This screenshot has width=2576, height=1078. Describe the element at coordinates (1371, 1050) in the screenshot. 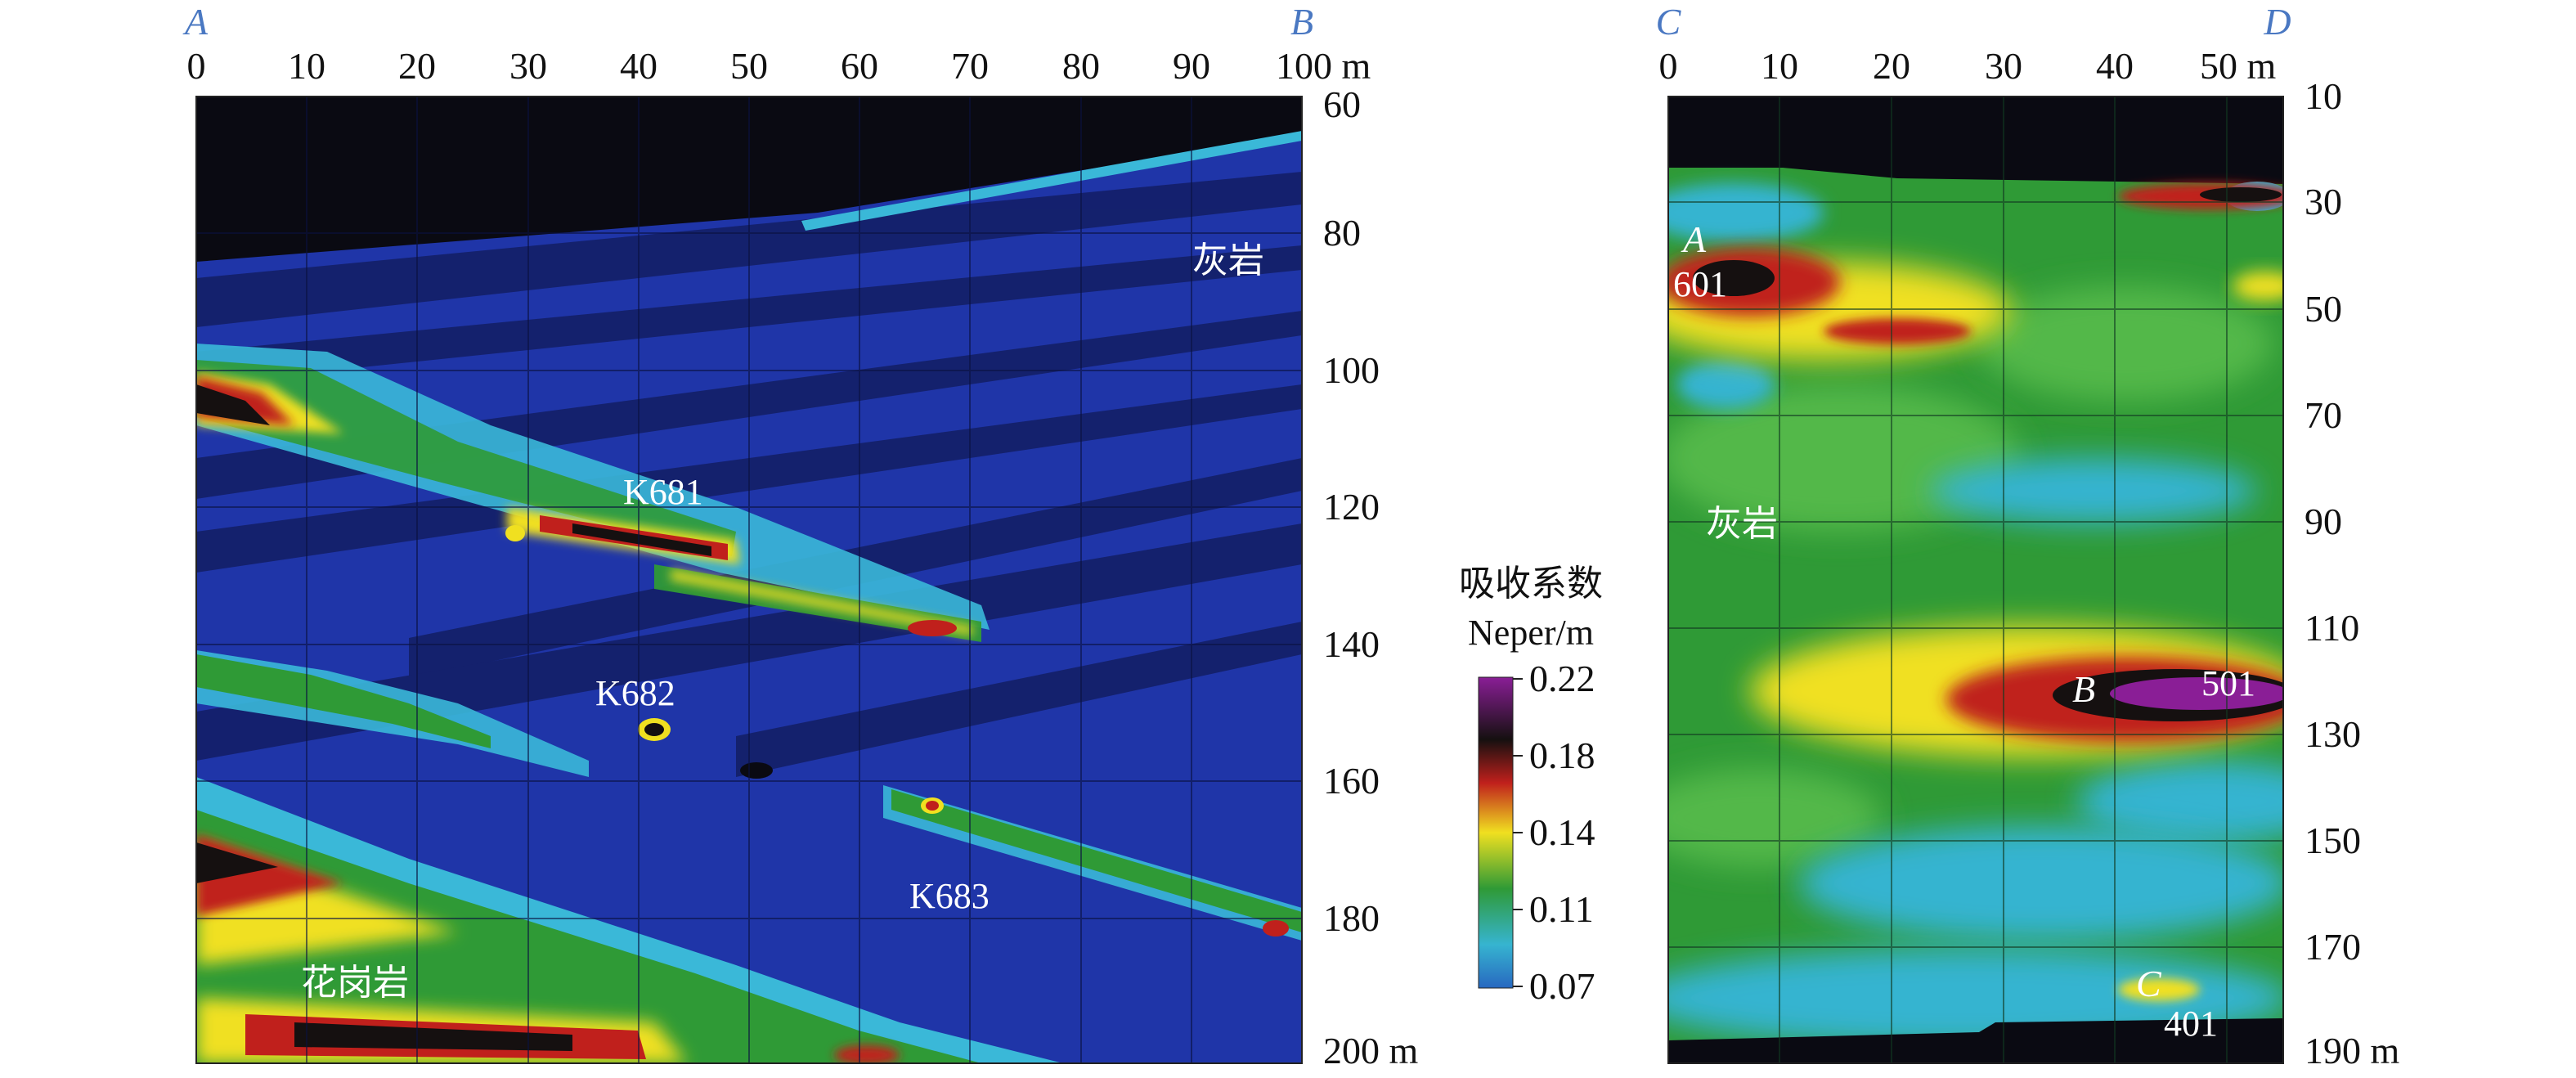

I see `y-tick: 200 m` at that location.